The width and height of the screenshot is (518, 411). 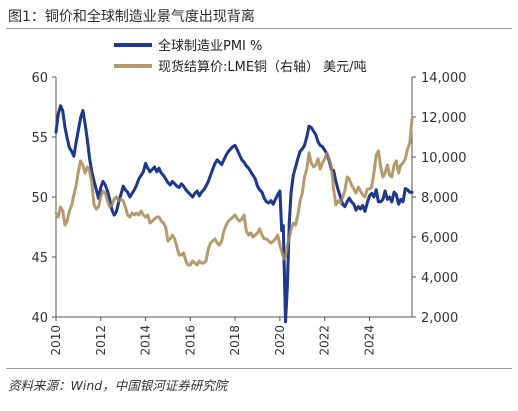 I want to click on right-tick-label: 6,000, so click(x=439, y=238).